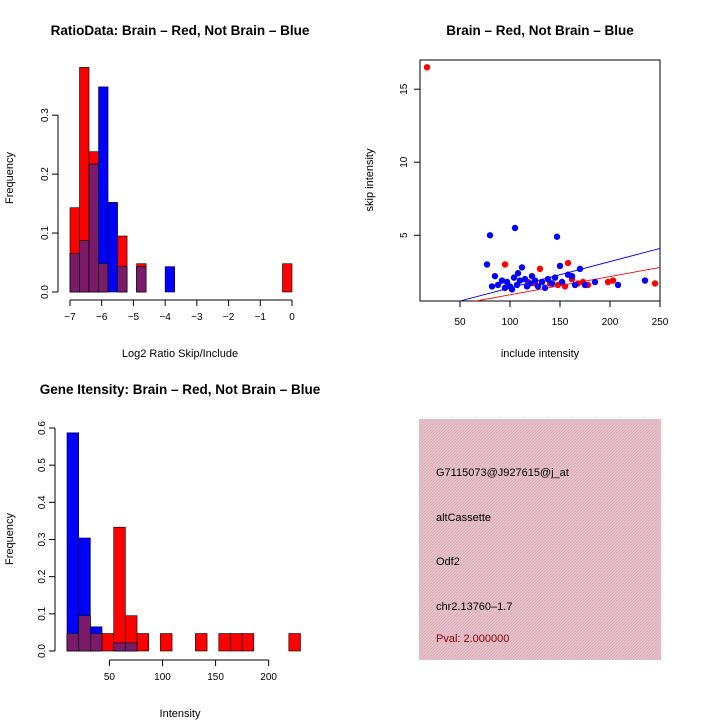 The image size is (720, 725). Describe the element at coordinates (292, 317) in the screenshot. I see `ratio-x-tick-label: 0` at that location.